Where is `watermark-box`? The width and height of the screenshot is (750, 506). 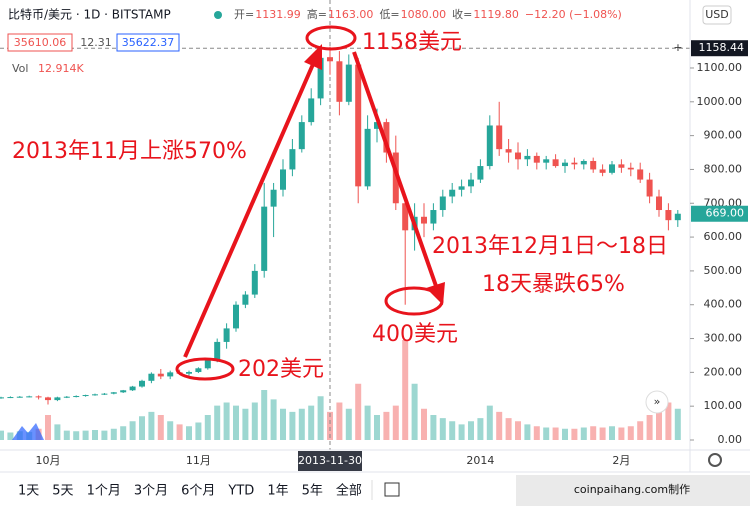 watermark-box is located at coordinates (633, 490).